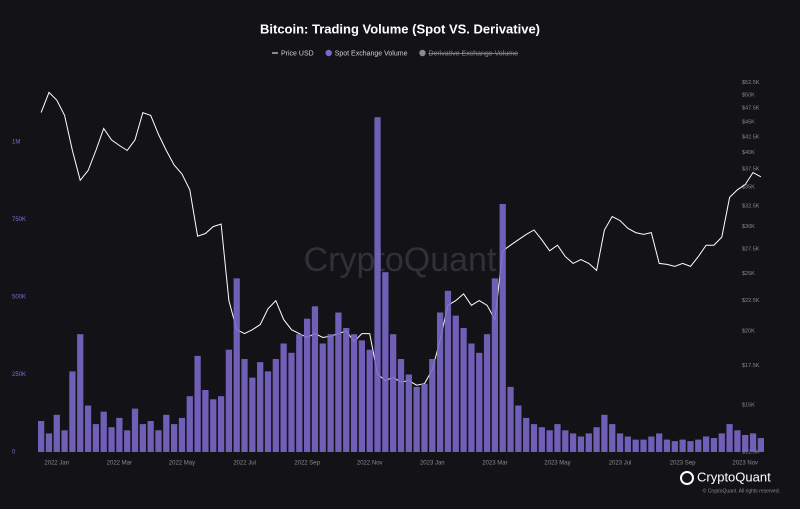 The image size is (800, 509). I want to click on legend-item: Derivative Exchange Volume, so click(468, 53).